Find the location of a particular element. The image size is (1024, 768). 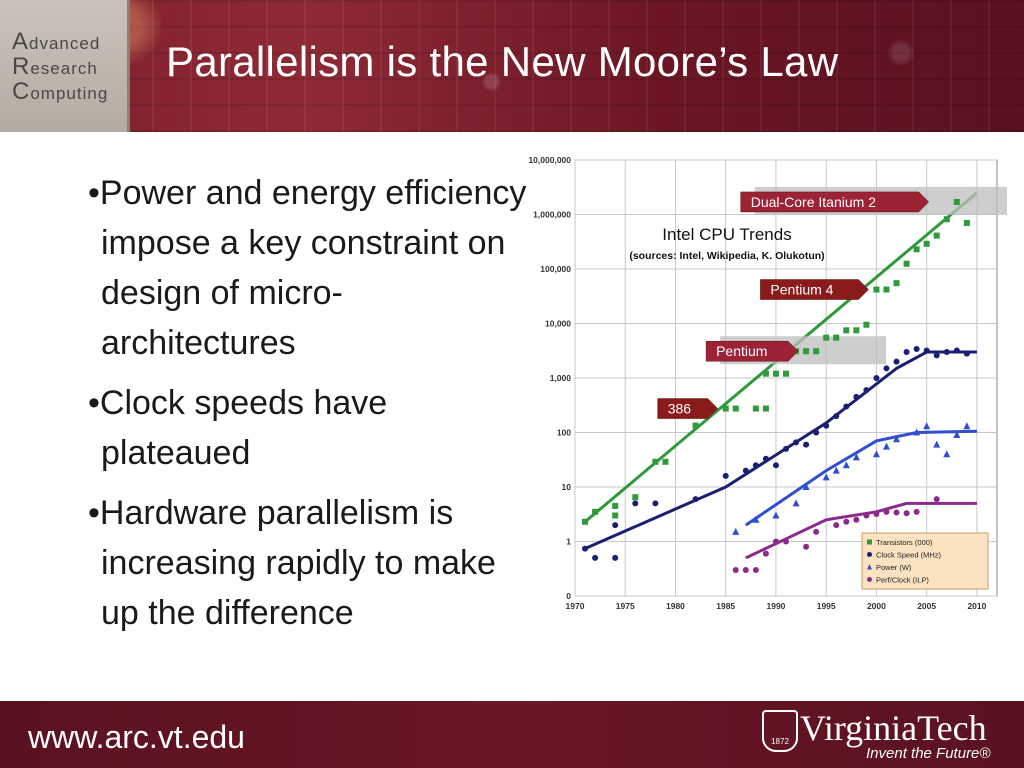

vt-tagline: Invent the Future® is located at coordinates (928, 753).